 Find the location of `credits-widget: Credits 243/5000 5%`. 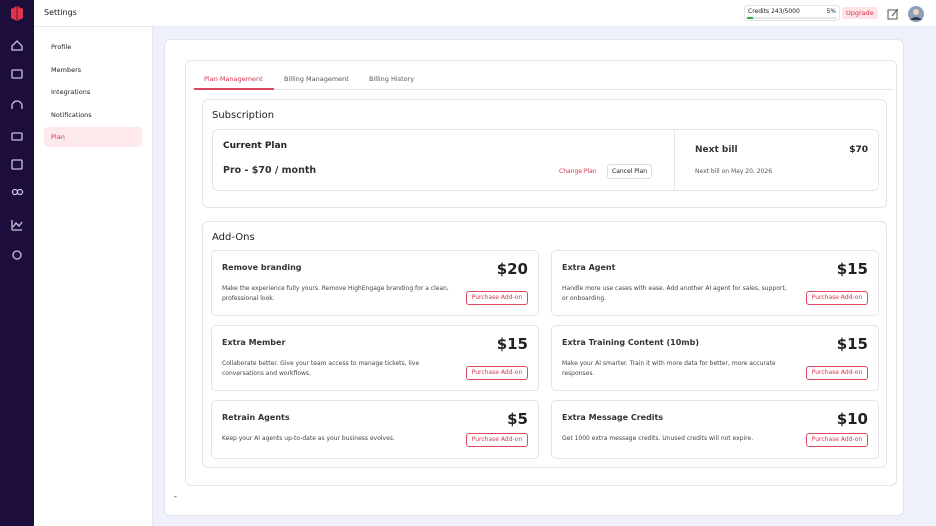

credits-widget: Credits 243/5000 5% is located at coordinates (792, 13).